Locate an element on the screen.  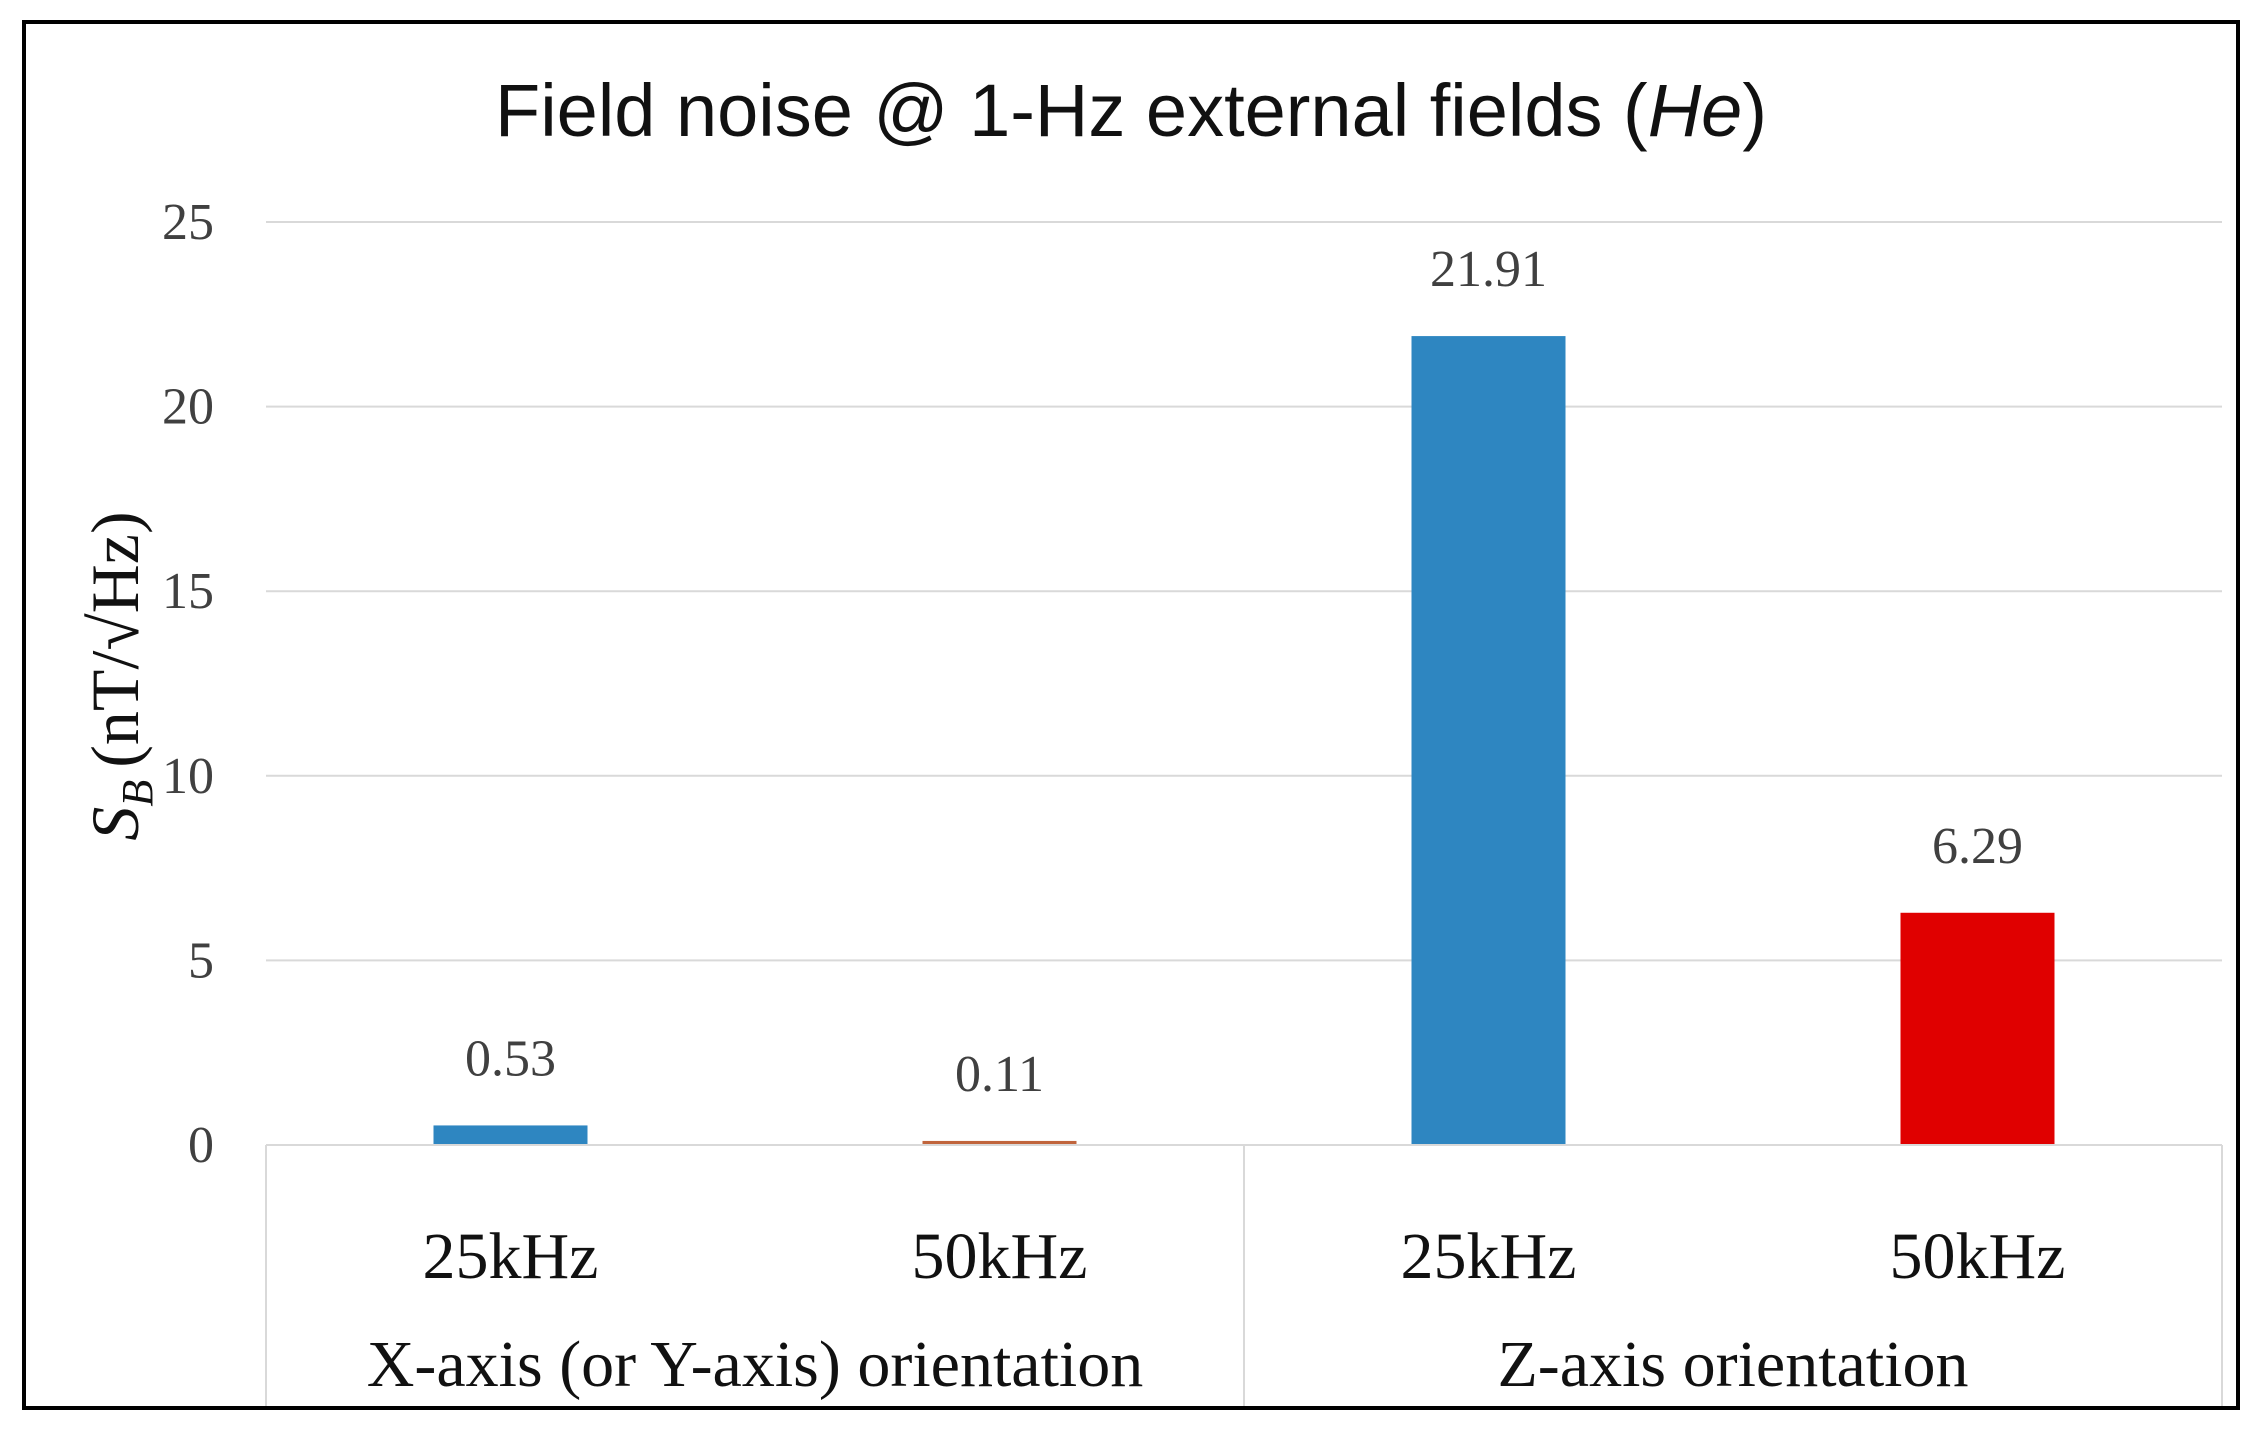
chart-title: Field noise @ 1-Hz external fields (He) is located at coordinates (1131, 110).